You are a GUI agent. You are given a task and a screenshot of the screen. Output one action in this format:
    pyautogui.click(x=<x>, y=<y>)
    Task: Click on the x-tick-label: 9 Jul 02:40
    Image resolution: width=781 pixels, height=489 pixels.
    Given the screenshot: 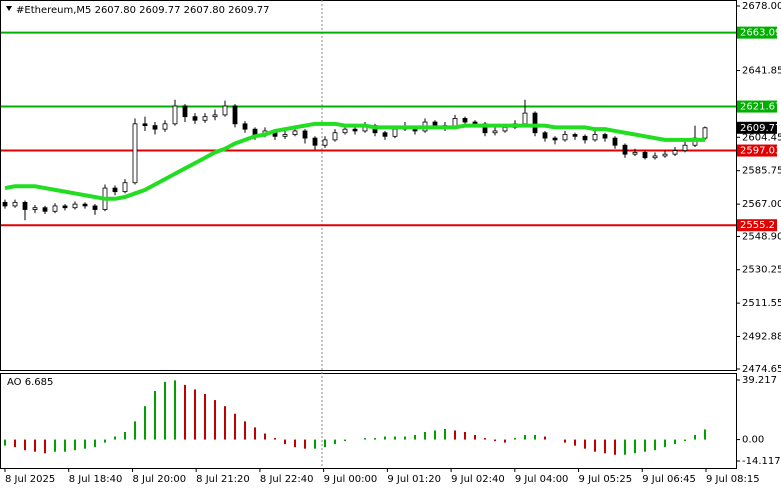 What is the action you would take?
    pyautogui.click(x=478, y=479)
    